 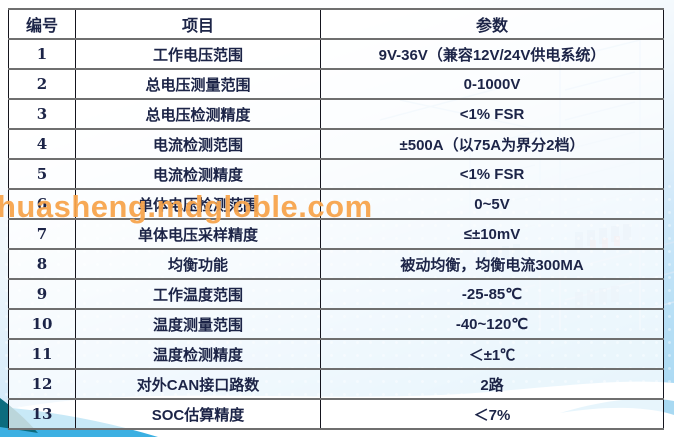 I want to click on row-number-cell: 7, so click(x=42, y=234).